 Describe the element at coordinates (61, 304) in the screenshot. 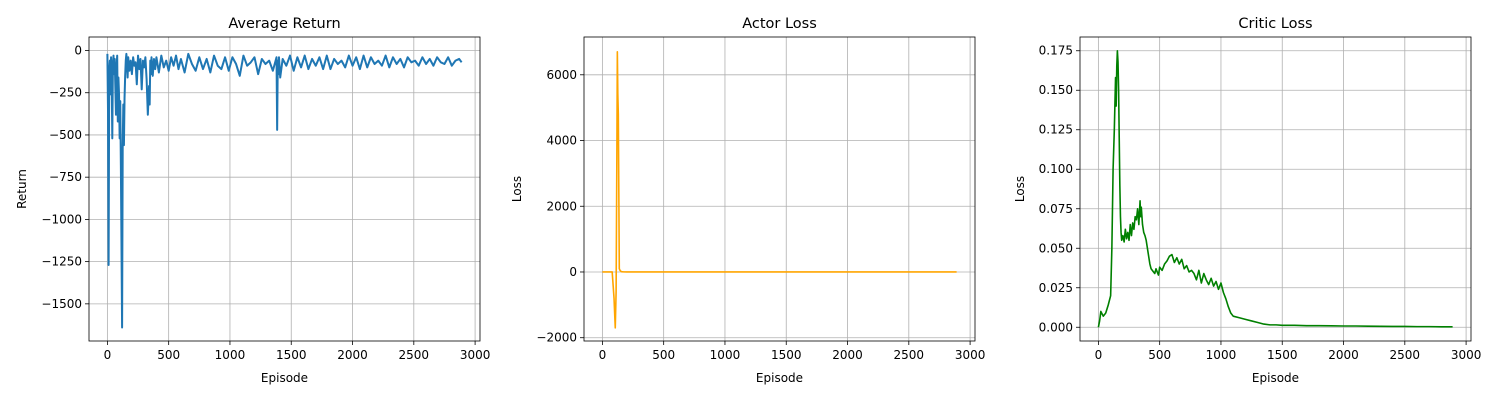

I see `y-tick-label: −1500` at that location.